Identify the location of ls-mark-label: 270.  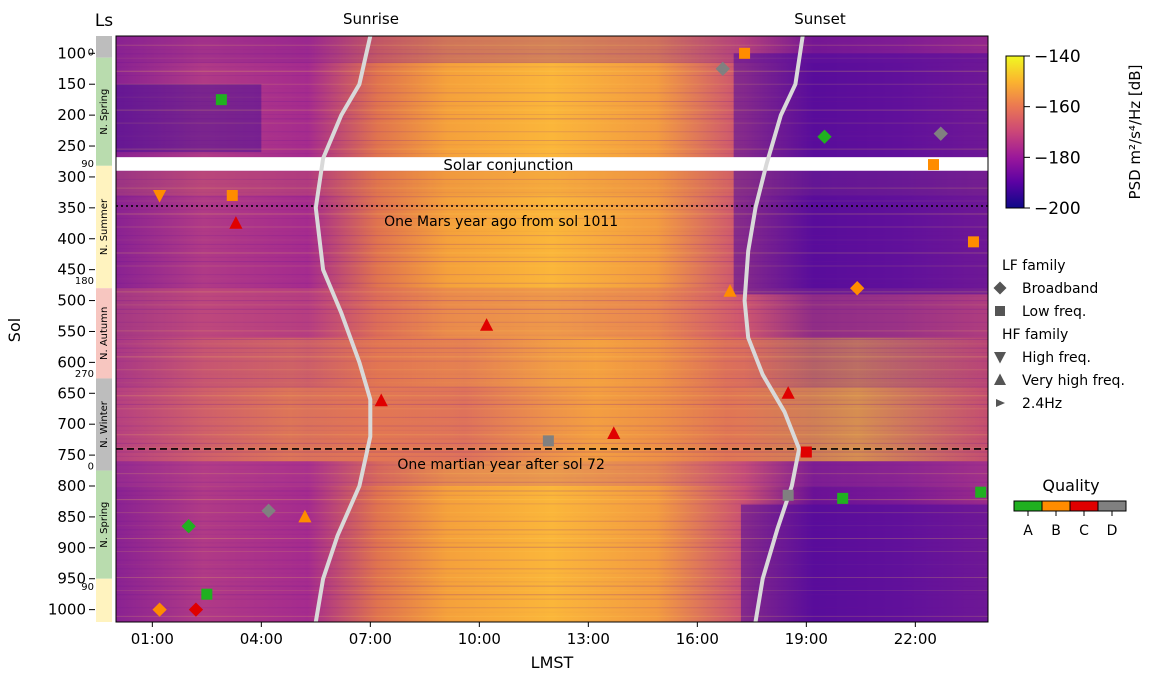
(84, 374).